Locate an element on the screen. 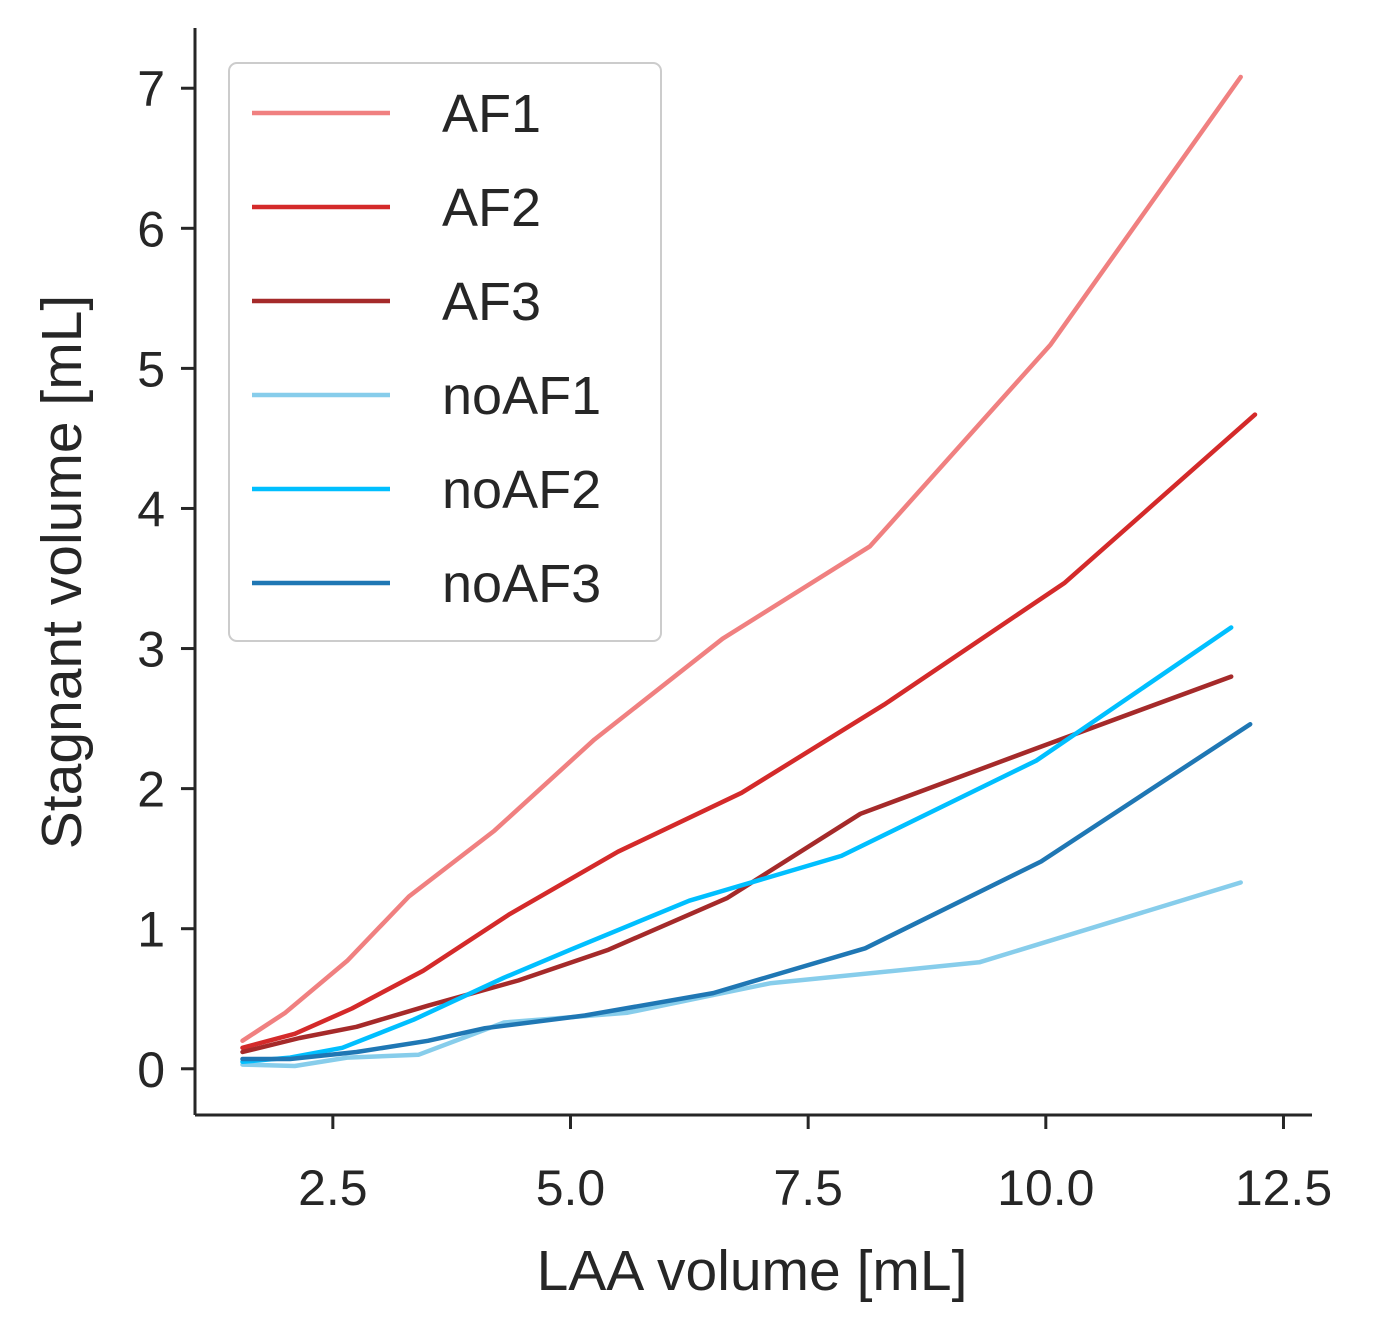 The width and height of the screenshot is (1385, 1332). y-tick-label: 1 is located at coordinates (151, 930).